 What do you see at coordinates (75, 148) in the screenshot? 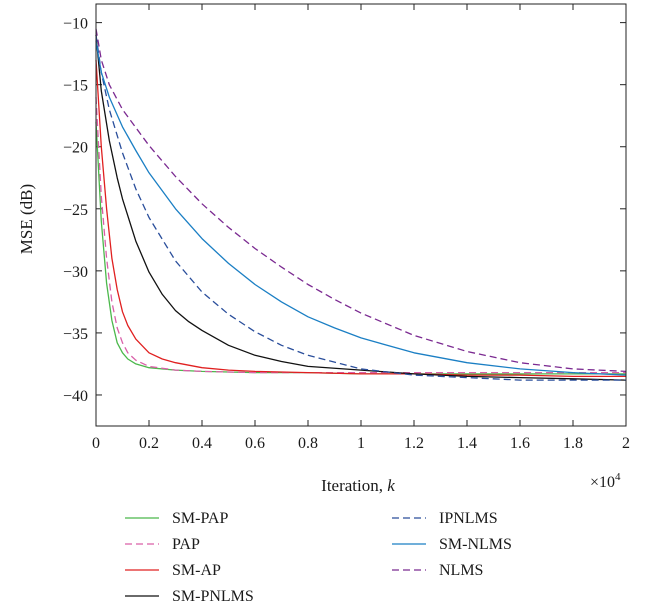
I see `y-tick-label: −20` at bounding box center [75, 148].